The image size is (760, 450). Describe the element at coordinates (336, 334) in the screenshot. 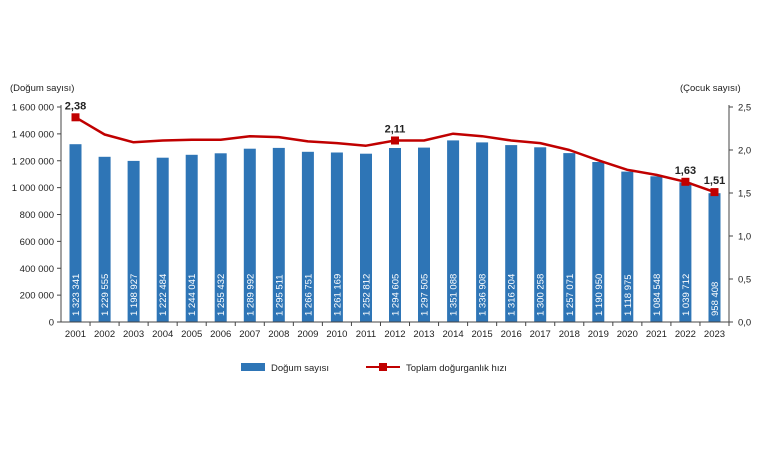

I see `x-tick-label: 2010` at that location.